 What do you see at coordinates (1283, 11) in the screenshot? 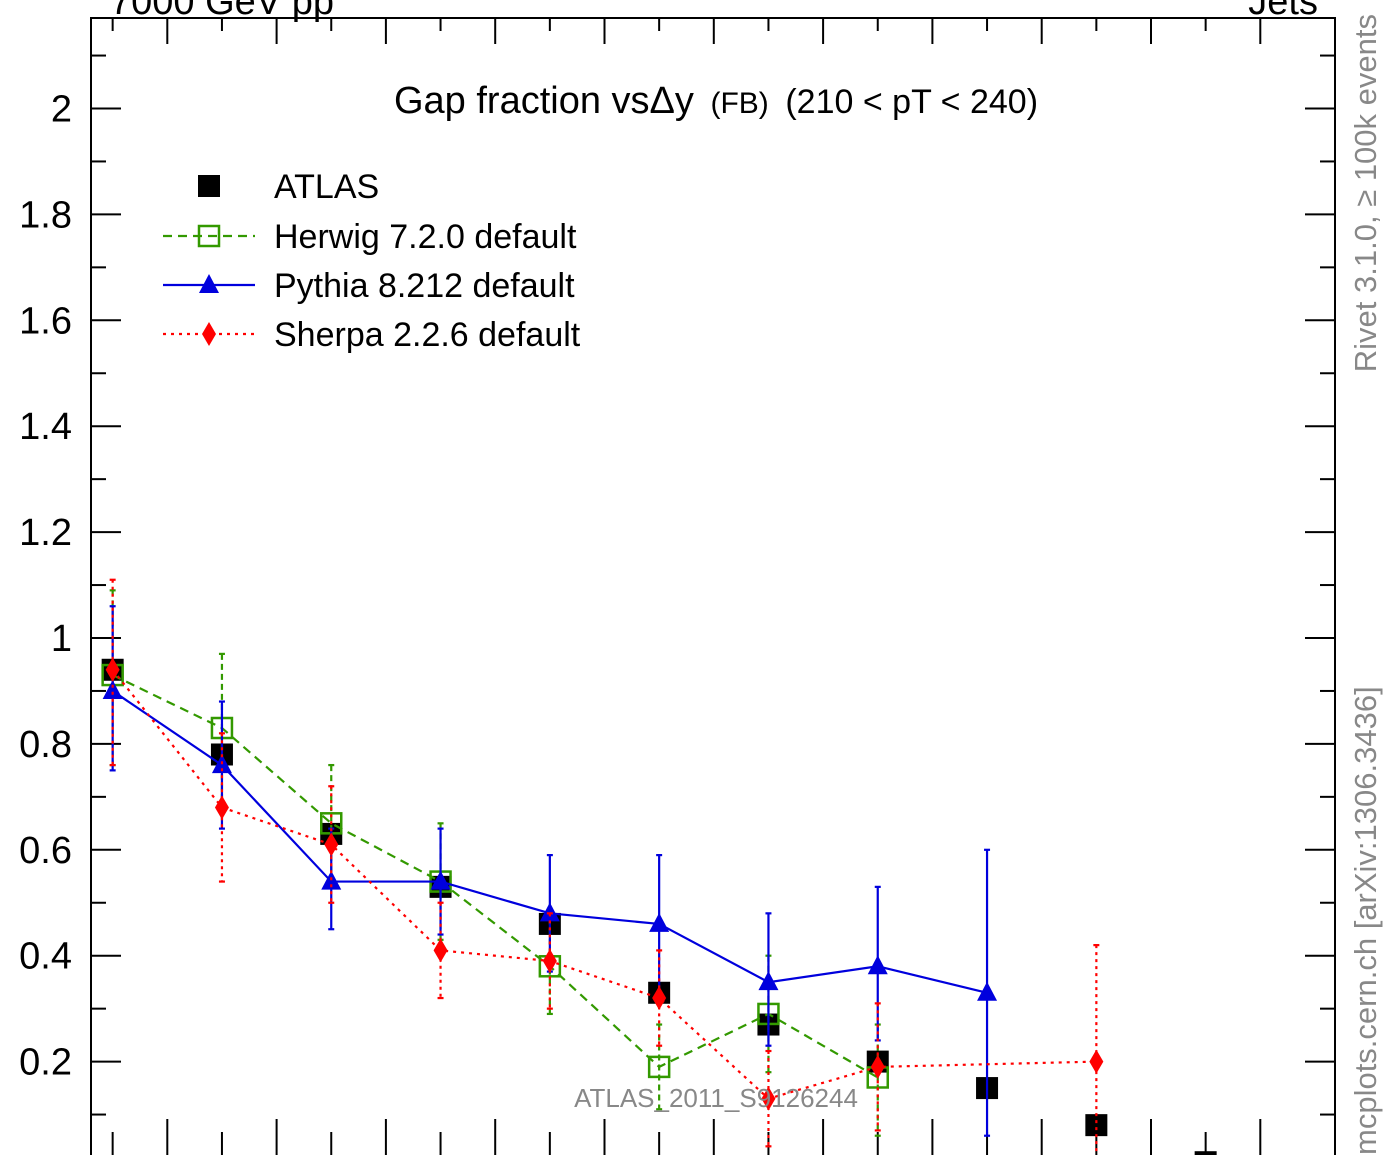
I see `header-right-text: Jets` at bounding box center [1283, 11].